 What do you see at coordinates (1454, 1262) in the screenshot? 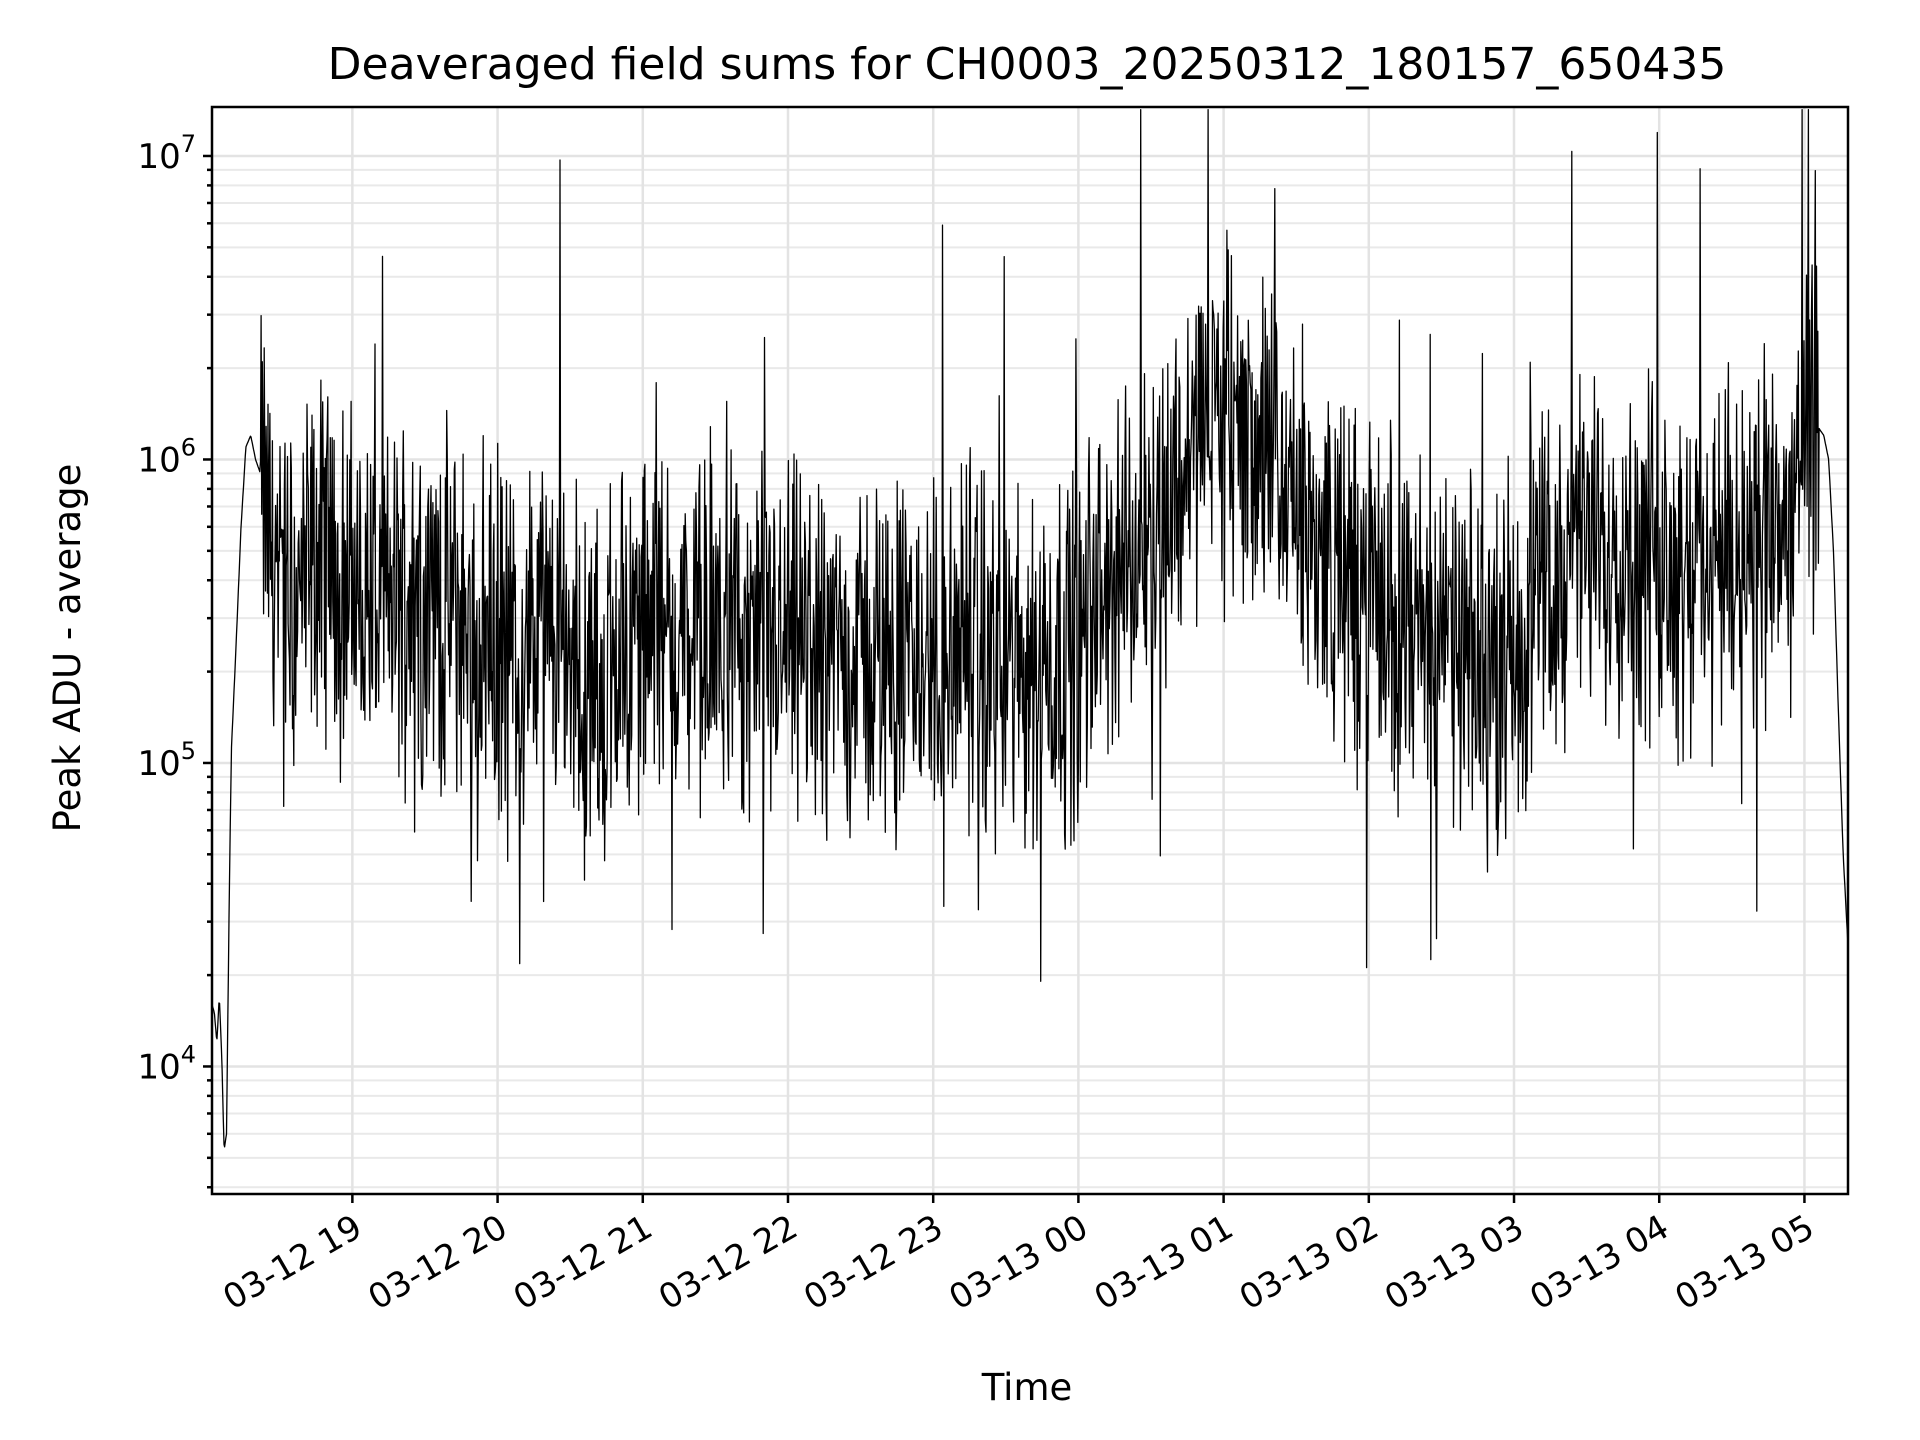
I see `x-tick-label: 03-13 03` at bounding box center [1454, 1262].